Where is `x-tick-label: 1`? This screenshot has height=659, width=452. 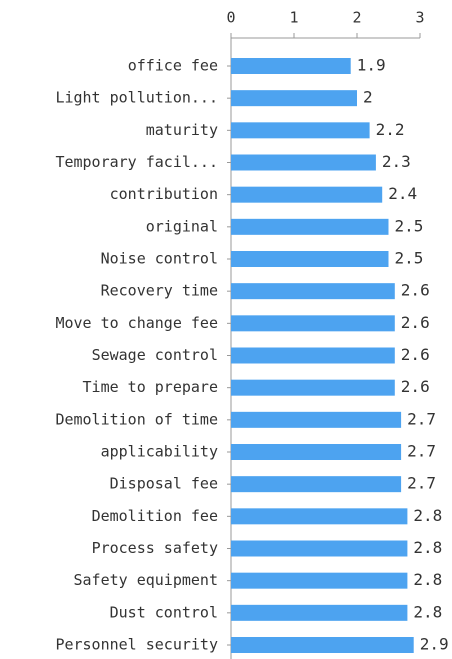
x-tick-label: 1 is located at coordinates (293, 18).